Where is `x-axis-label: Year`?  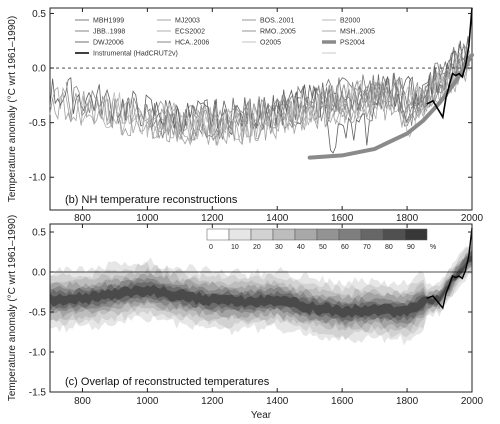 x-axis-label: Year is located at coordinates (261, 415).